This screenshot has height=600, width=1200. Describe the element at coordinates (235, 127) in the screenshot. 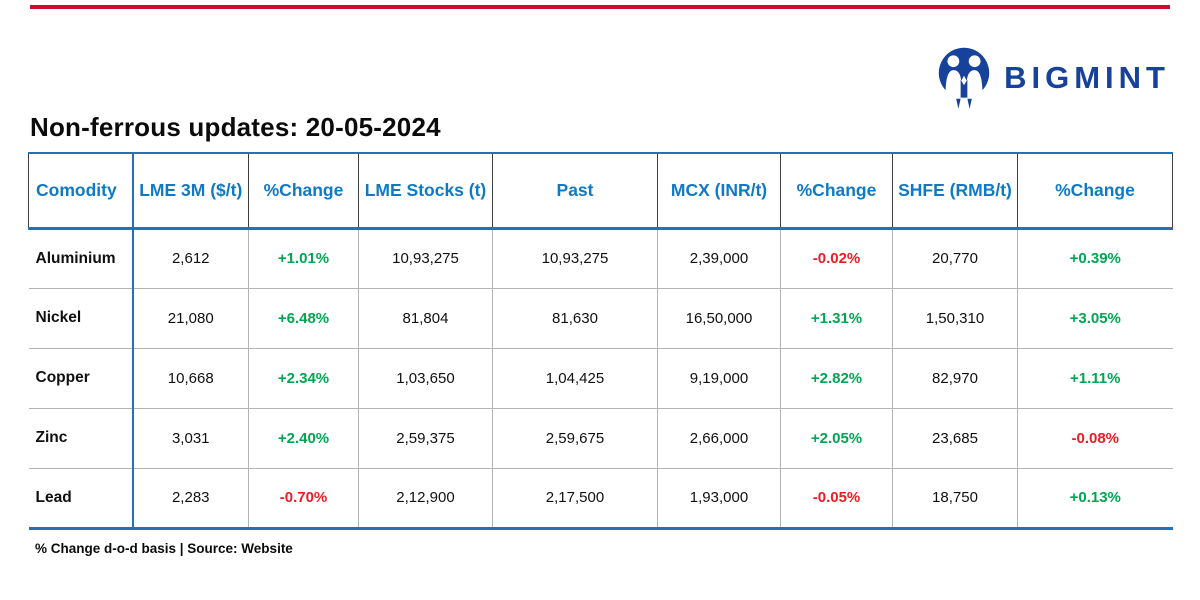

I see `page-title: Non-ferrous updates: 20-05-2024` at that location.